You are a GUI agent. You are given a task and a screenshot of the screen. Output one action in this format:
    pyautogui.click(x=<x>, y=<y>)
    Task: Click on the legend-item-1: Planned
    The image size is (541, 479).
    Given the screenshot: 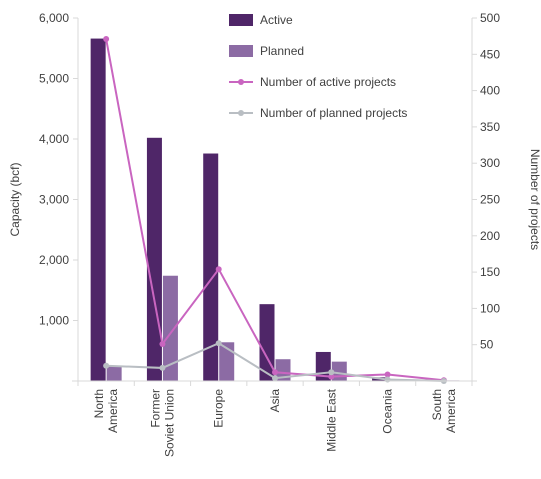 What is the action you would take?
    pyautogui.click(x=266, y=51)
    